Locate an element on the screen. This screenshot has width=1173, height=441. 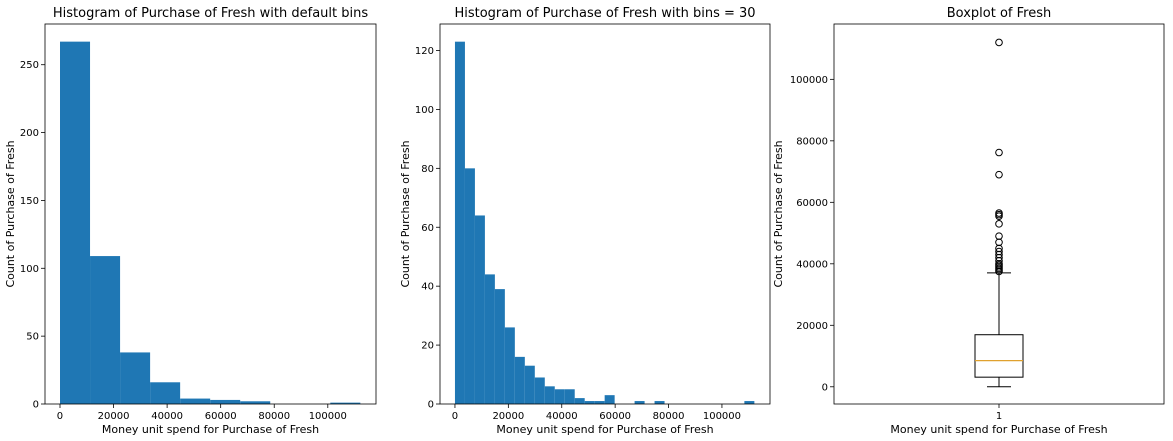
y-tick-label: 20000 is located at coordinates (812, 326).